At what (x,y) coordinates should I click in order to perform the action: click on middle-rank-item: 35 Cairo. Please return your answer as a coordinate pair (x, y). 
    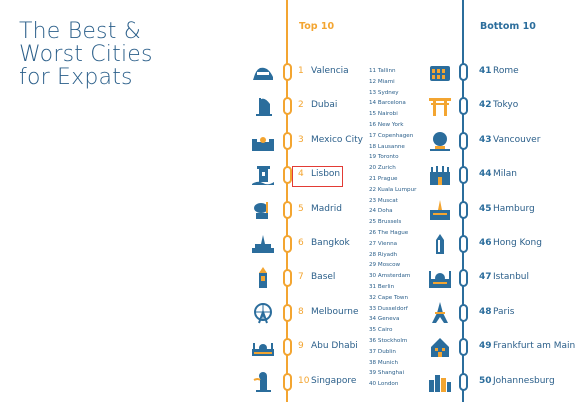
    Looking at the image, I should click on (381, 330).